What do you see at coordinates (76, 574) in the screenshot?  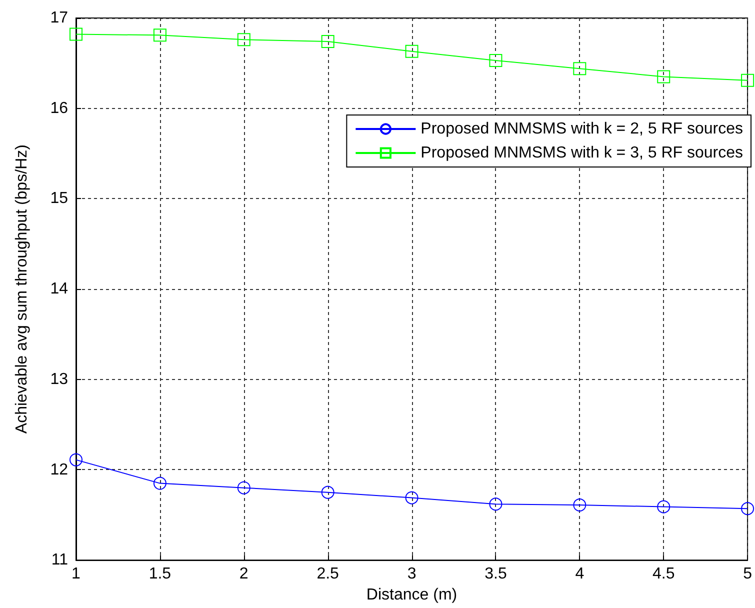 I see `x-tick-label: 1` at bounding box center [76, 574].